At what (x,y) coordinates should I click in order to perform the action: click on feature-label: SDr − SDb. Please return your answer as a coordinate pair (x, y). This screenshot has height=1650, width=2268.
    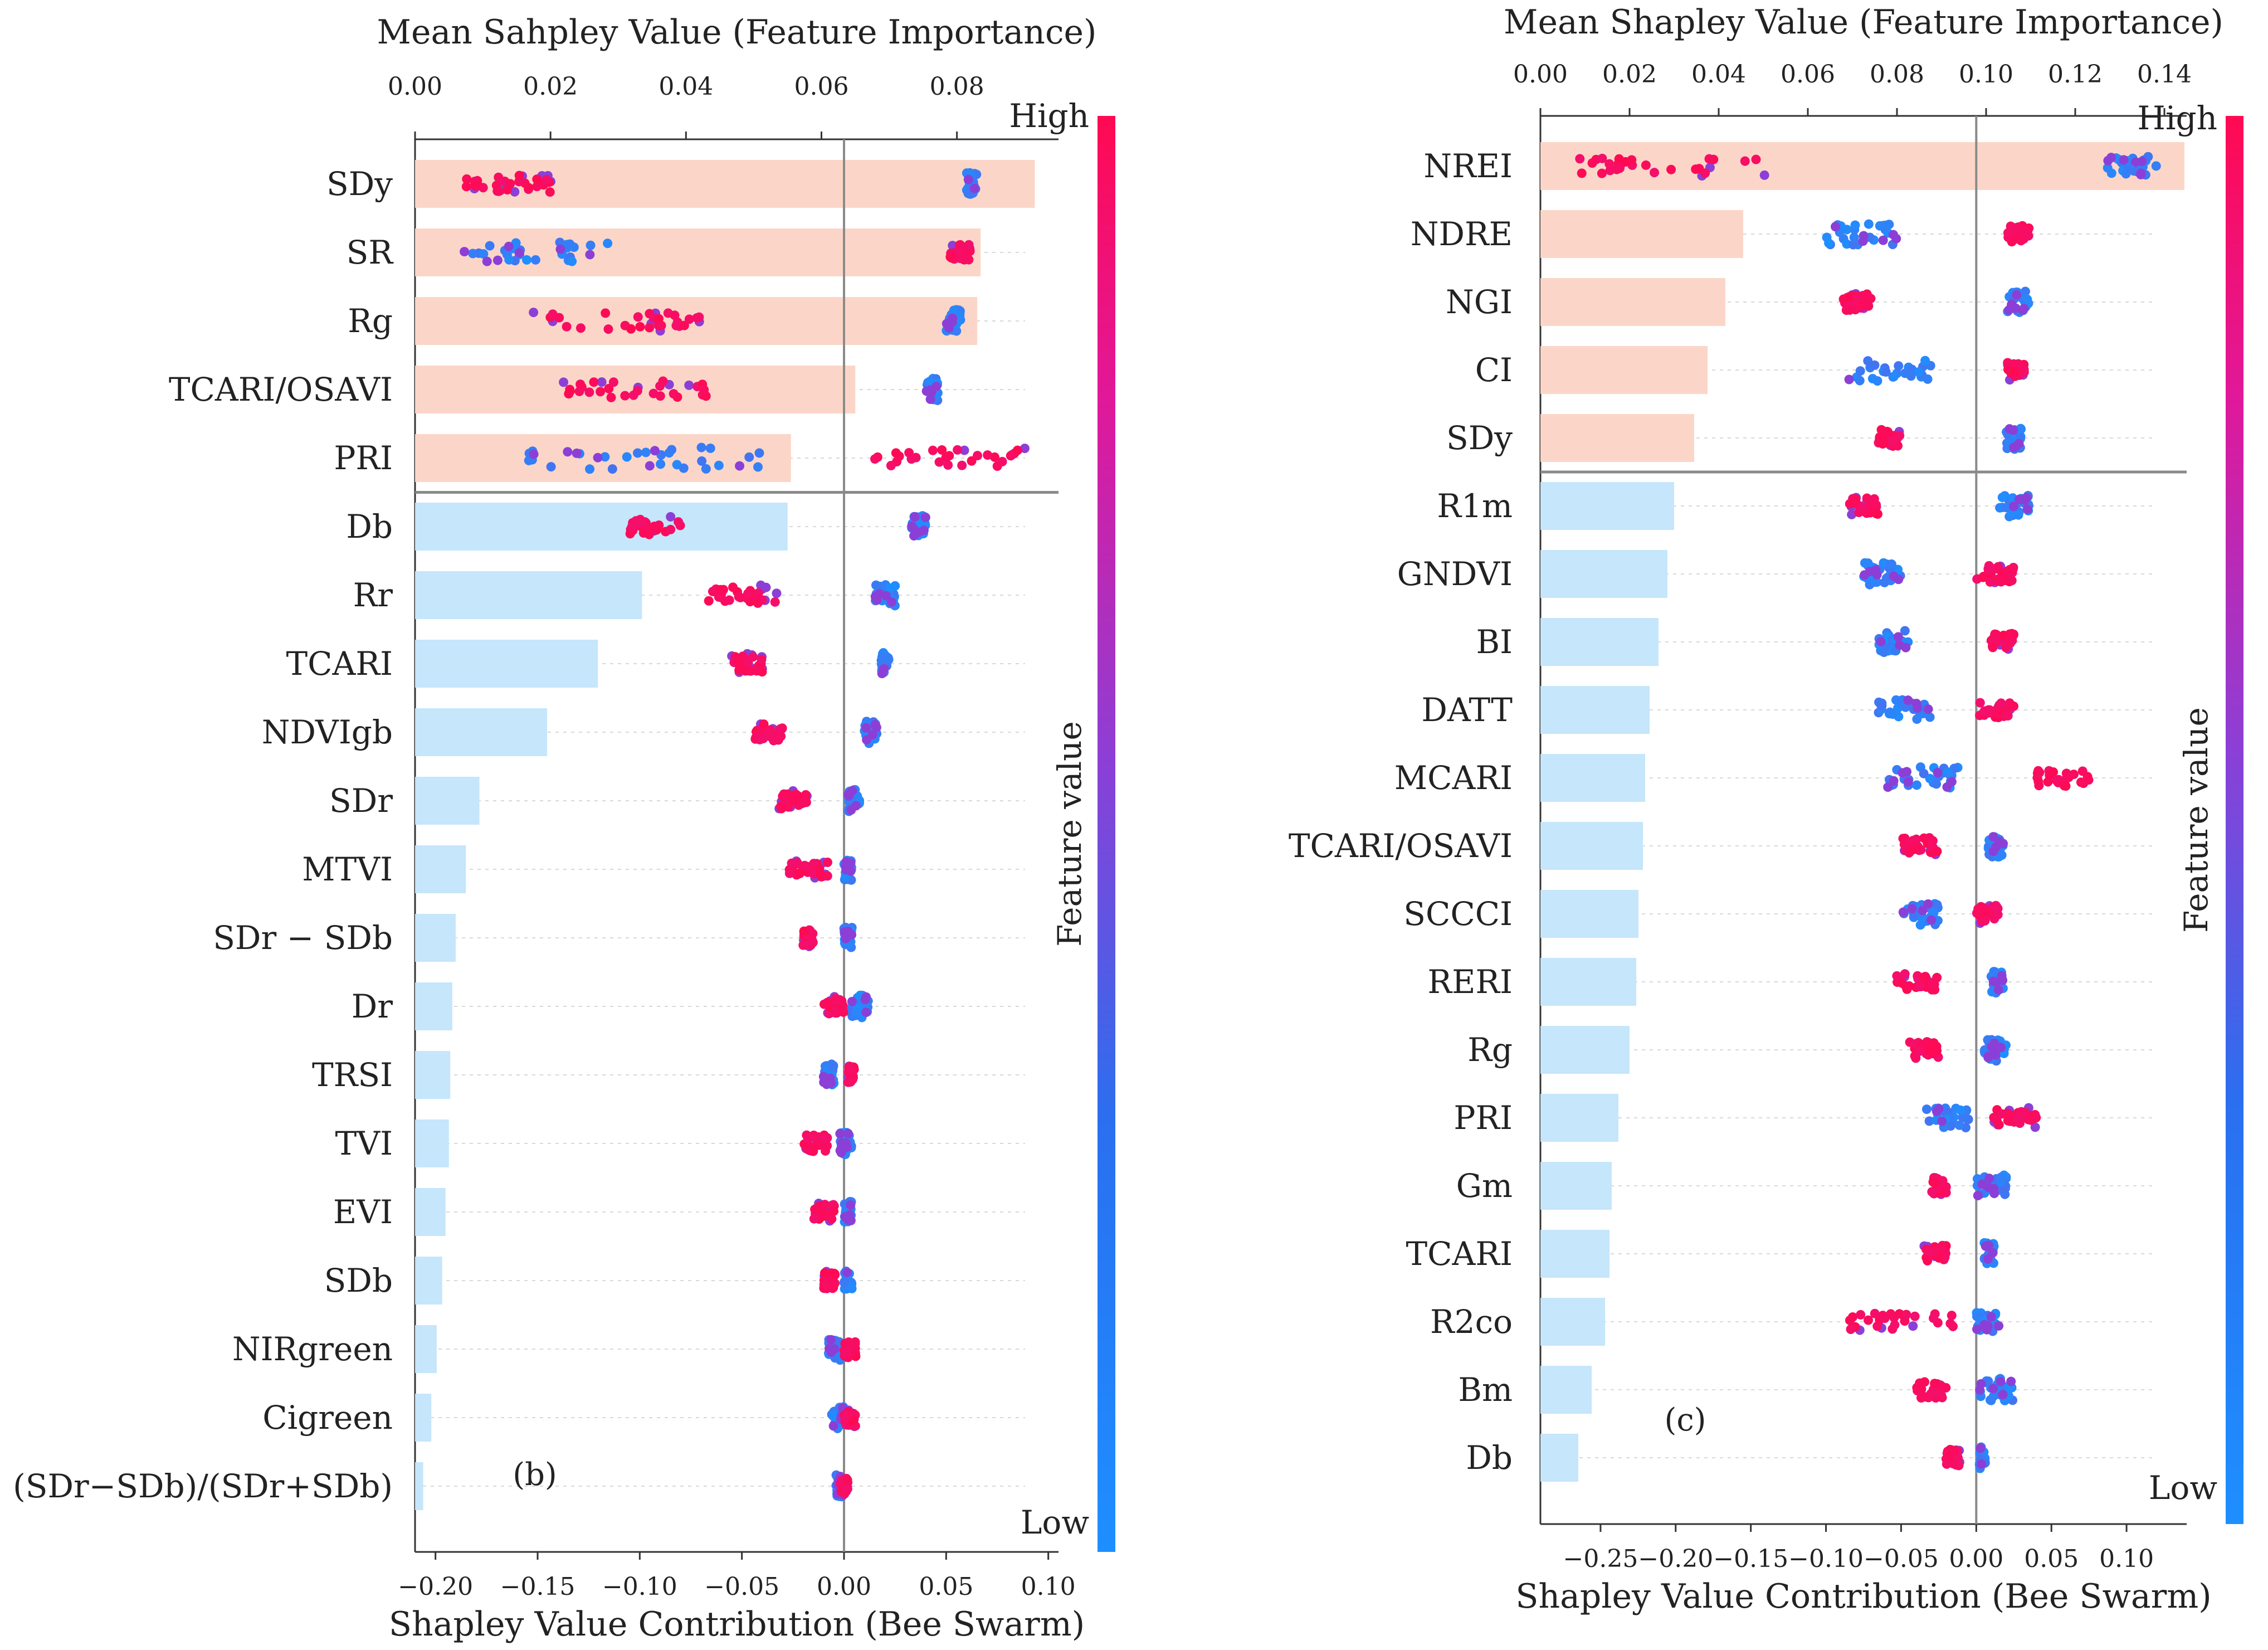
    Looking at the image, I should click on (303, 938).